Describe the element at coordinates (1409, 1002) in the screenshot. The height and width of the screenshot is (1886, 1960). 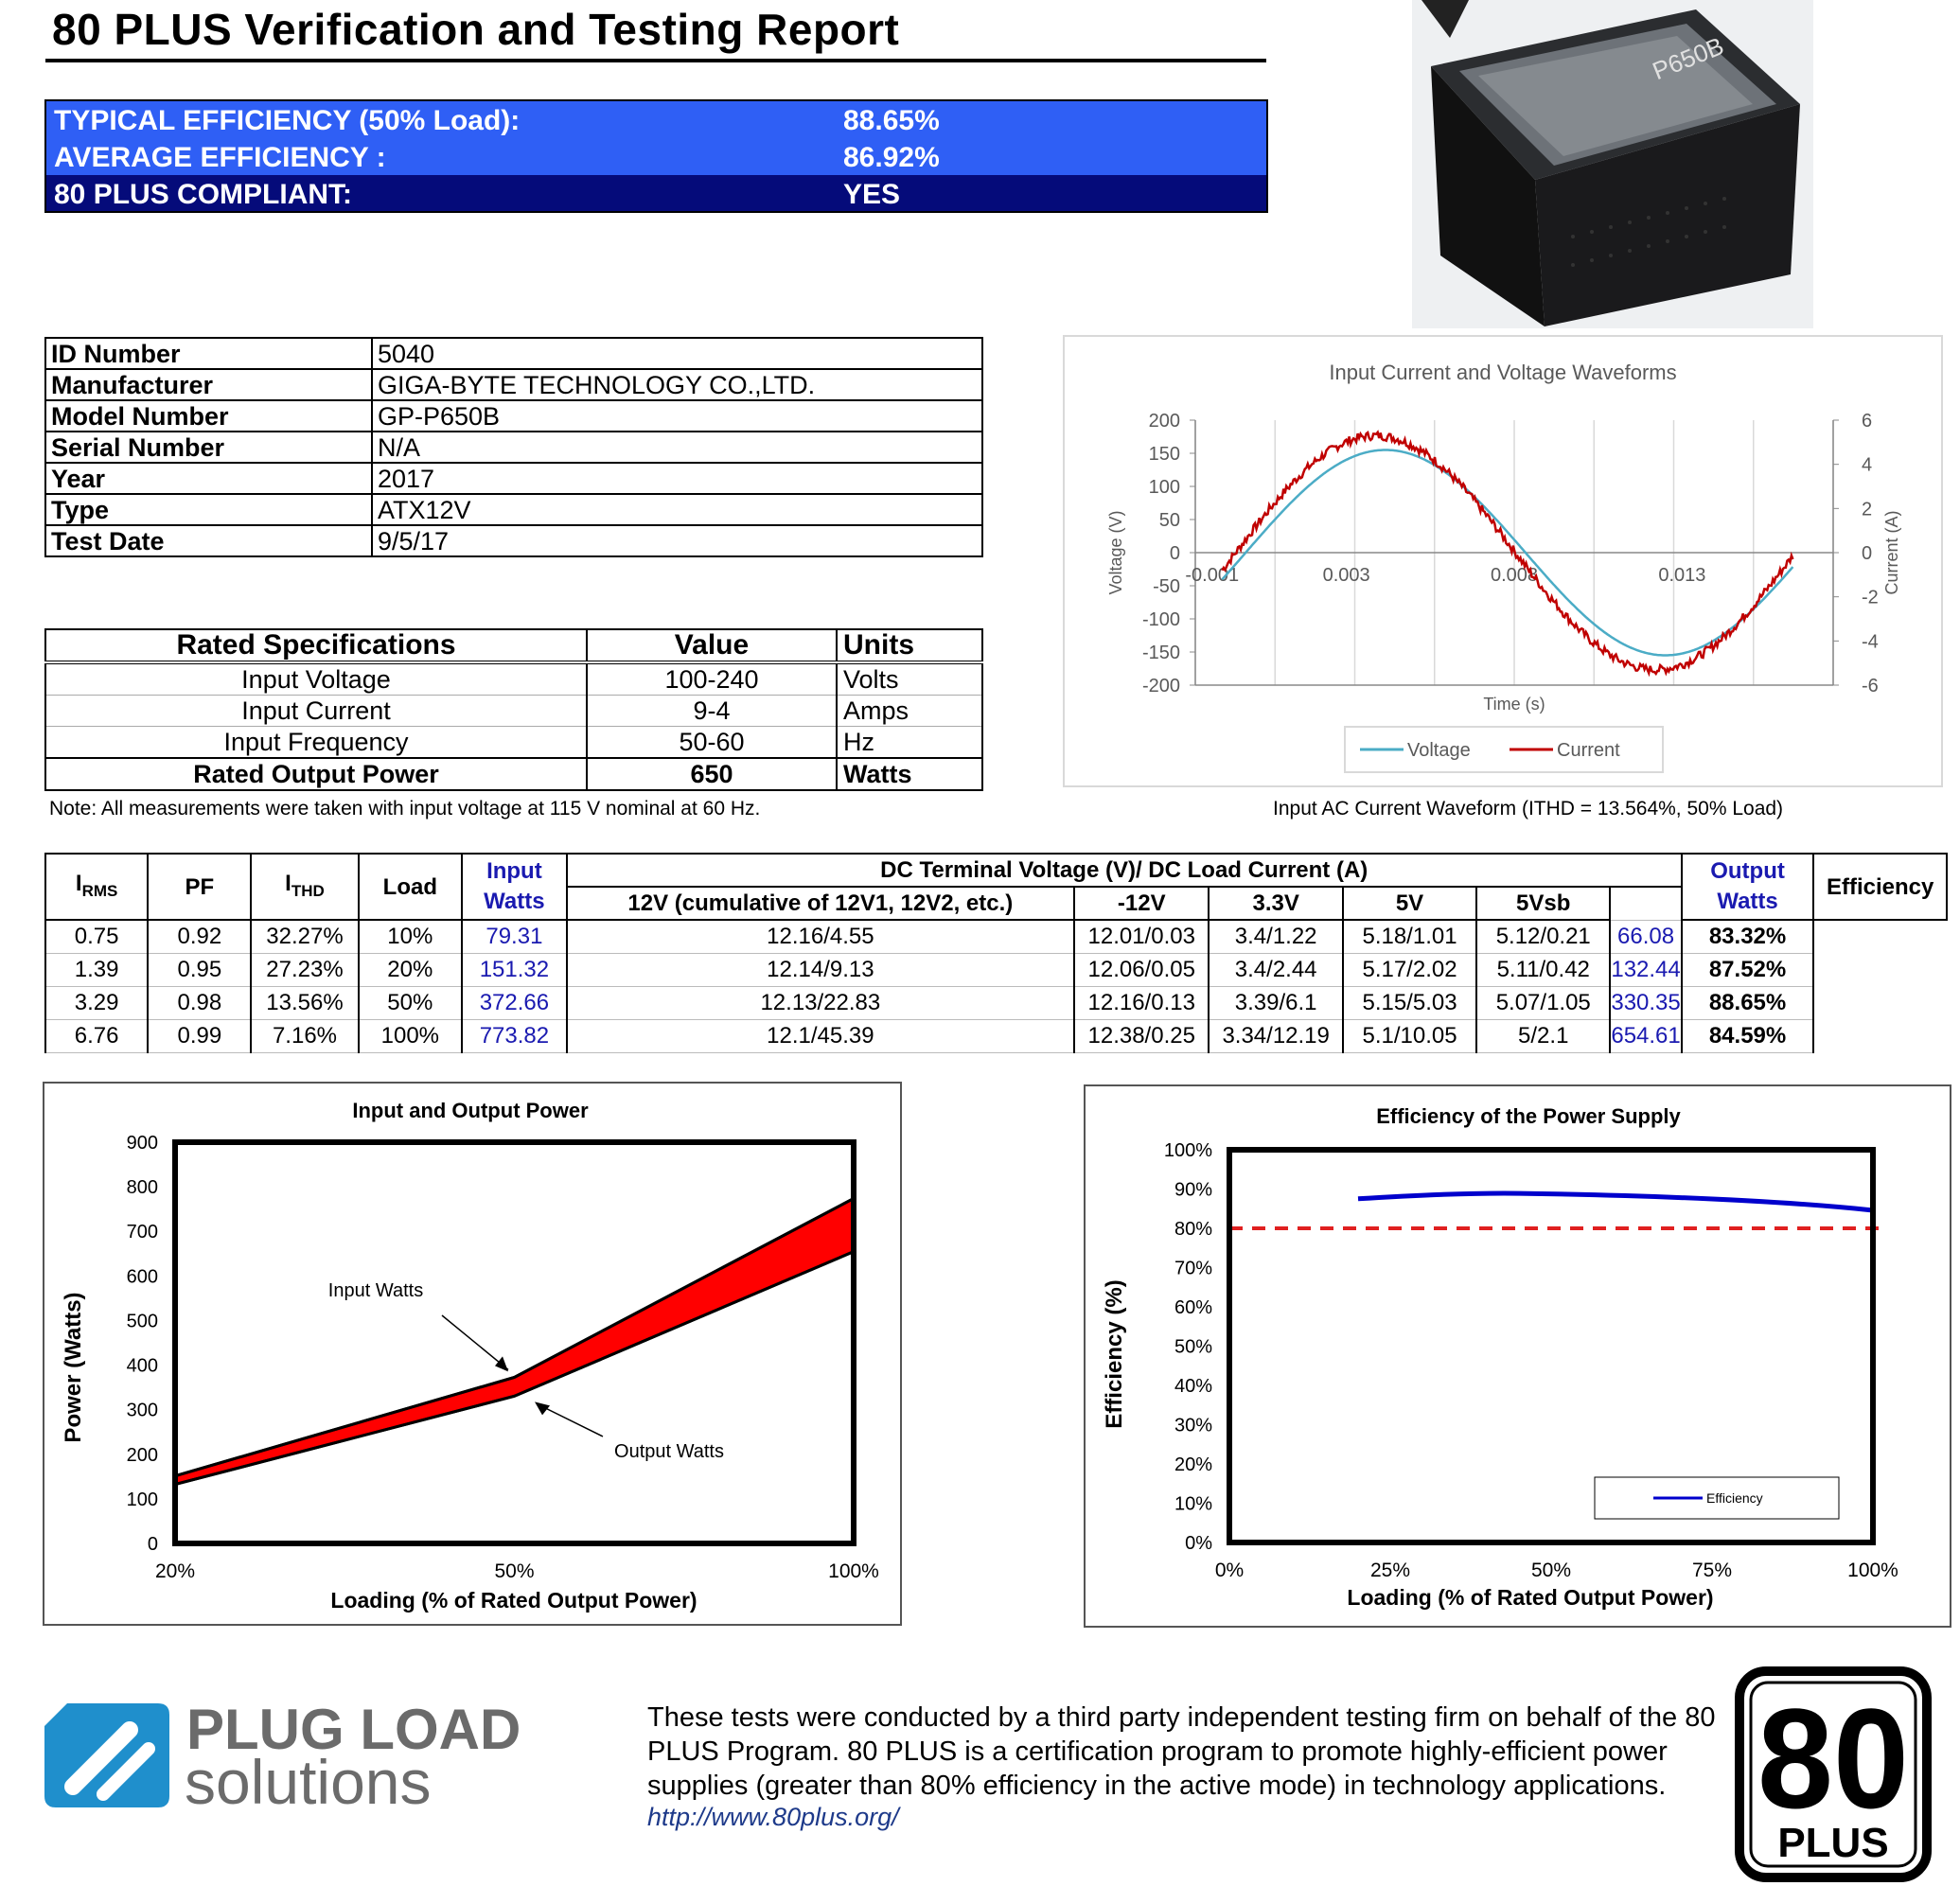
I see `table-cell: 5.15/5.03` at that location.